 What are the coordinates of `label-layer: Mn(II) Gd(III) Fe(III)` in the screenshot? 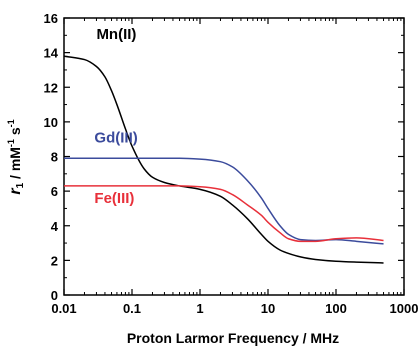 It's located at (115, 116).